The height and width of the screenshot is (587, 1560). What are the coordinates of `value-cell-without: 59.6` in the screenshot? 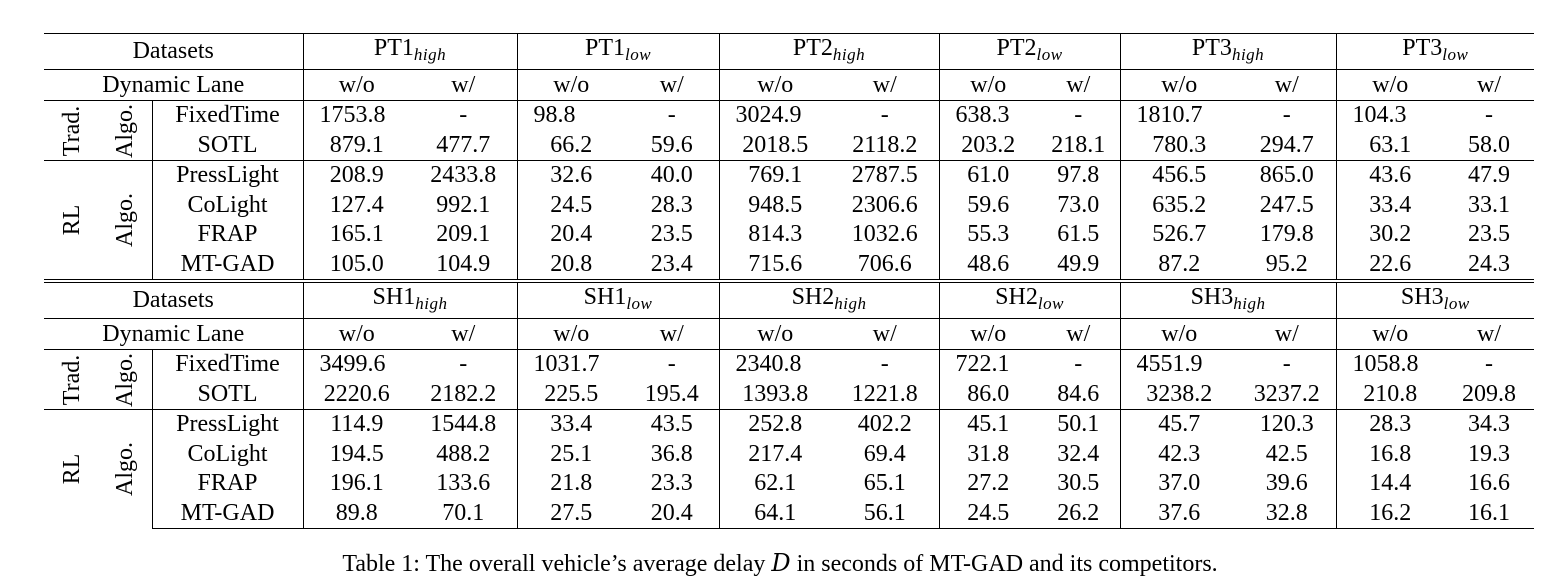 It's located at (988, 205).